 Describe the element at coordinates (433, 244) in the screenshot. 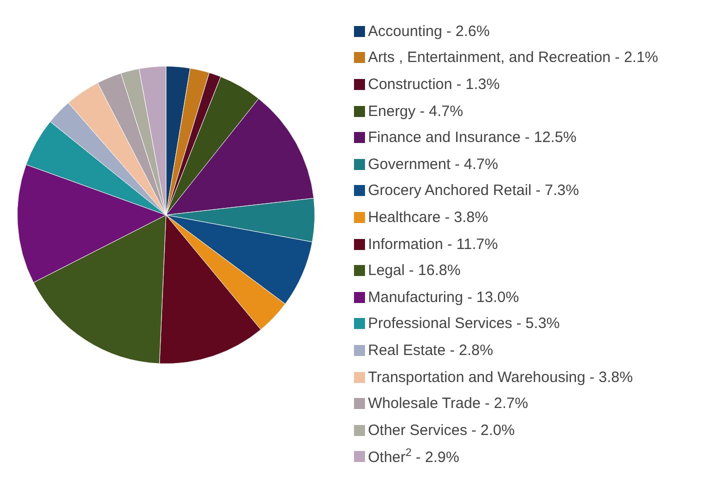

I see `legend-label: Information - 11.7%` at that location.